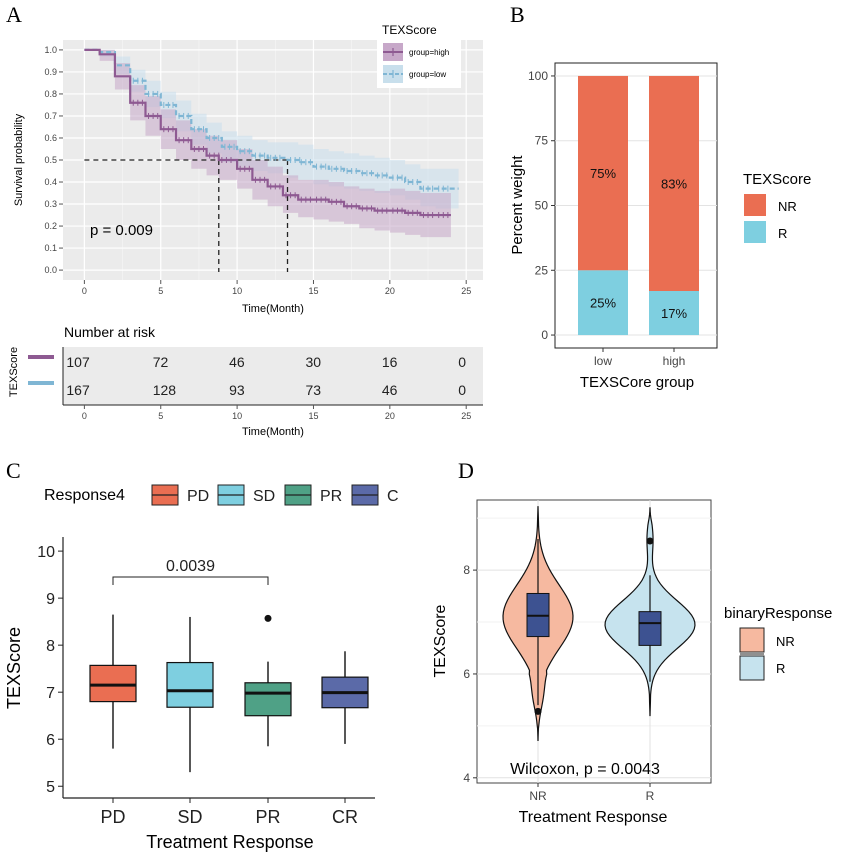  I want to click on risk-table-ylabel: TEXScore, so click(14, 372).